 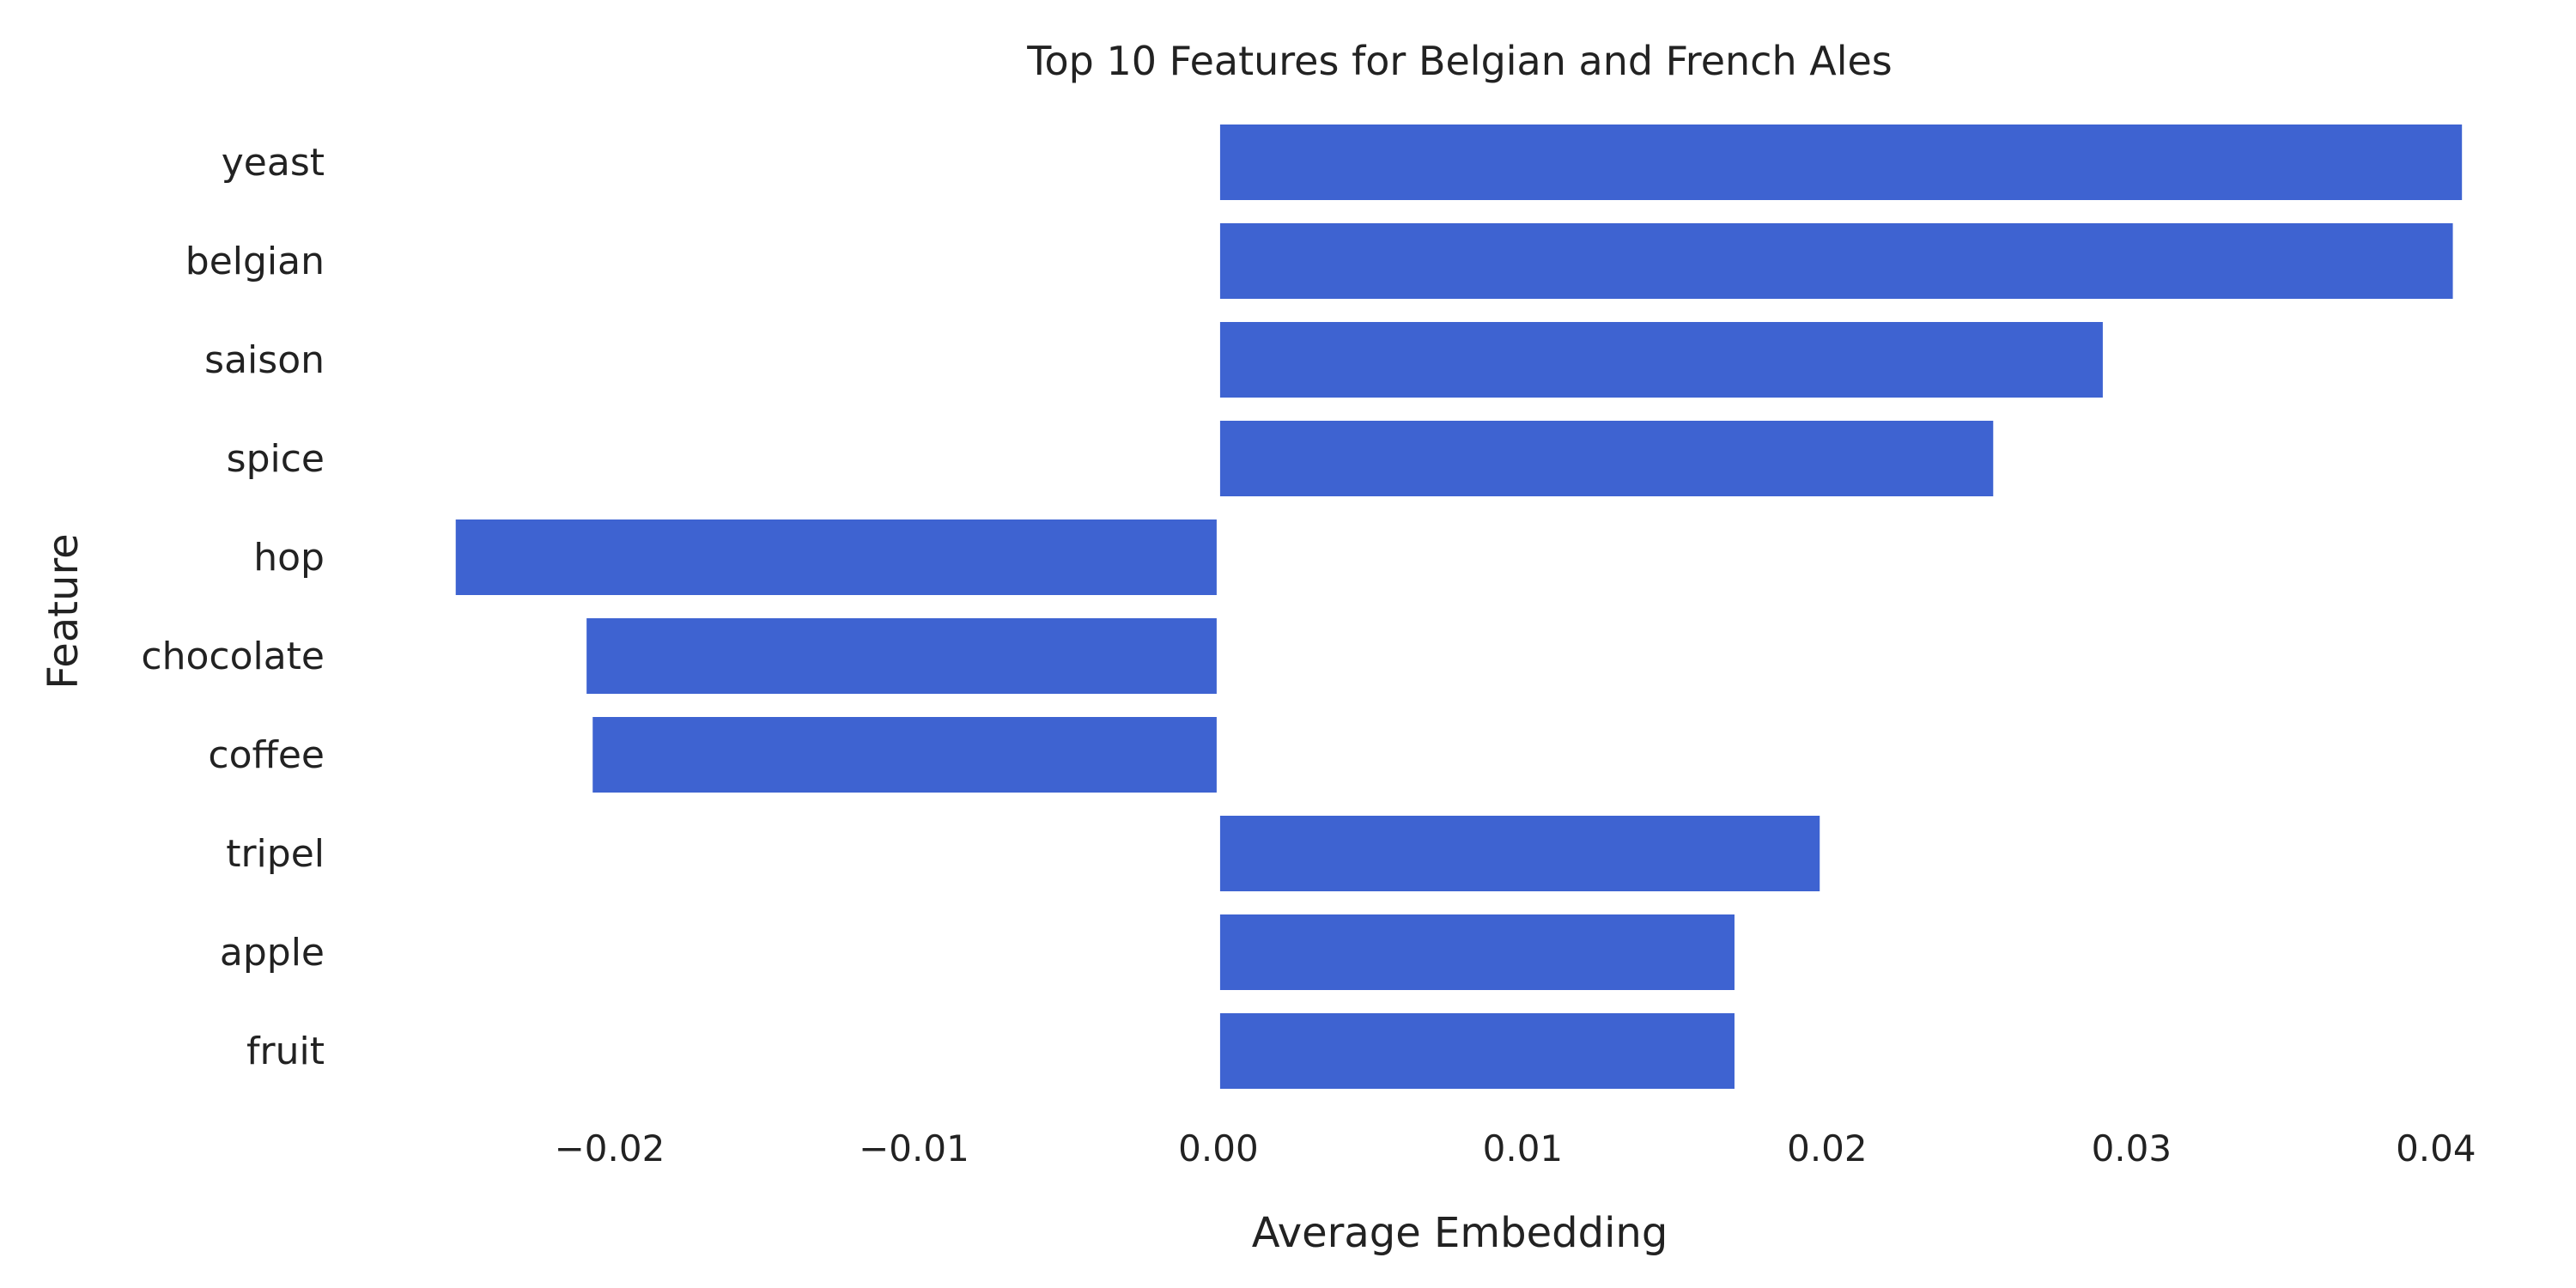 I want to click on x-tick-labels: −0.02 −0.01 0.00 0.01 0.02 0.03 0.04, so click(x=1515, y=1148).